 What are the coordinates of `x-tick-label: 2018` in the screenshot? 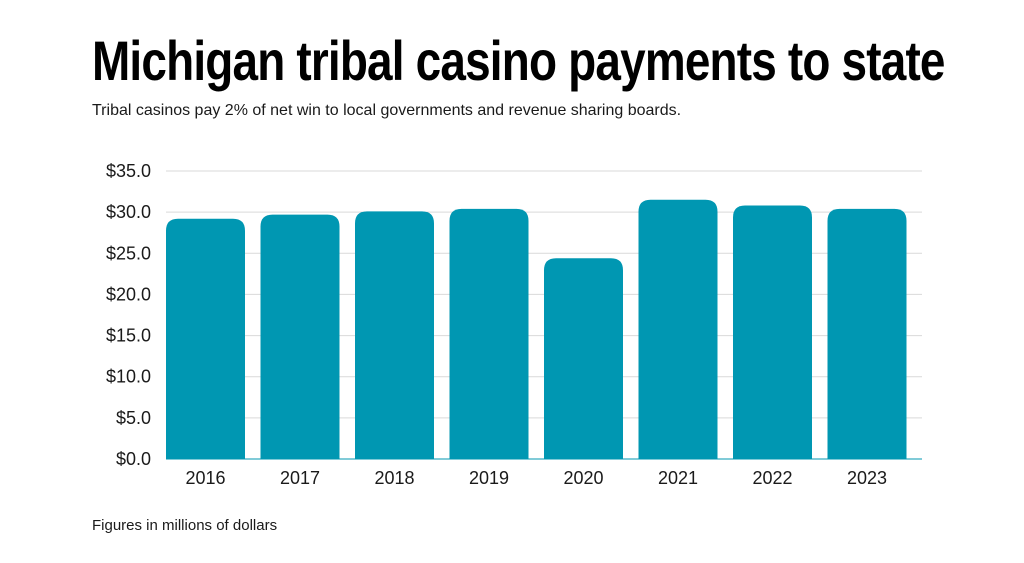 It's located at (394, 478).